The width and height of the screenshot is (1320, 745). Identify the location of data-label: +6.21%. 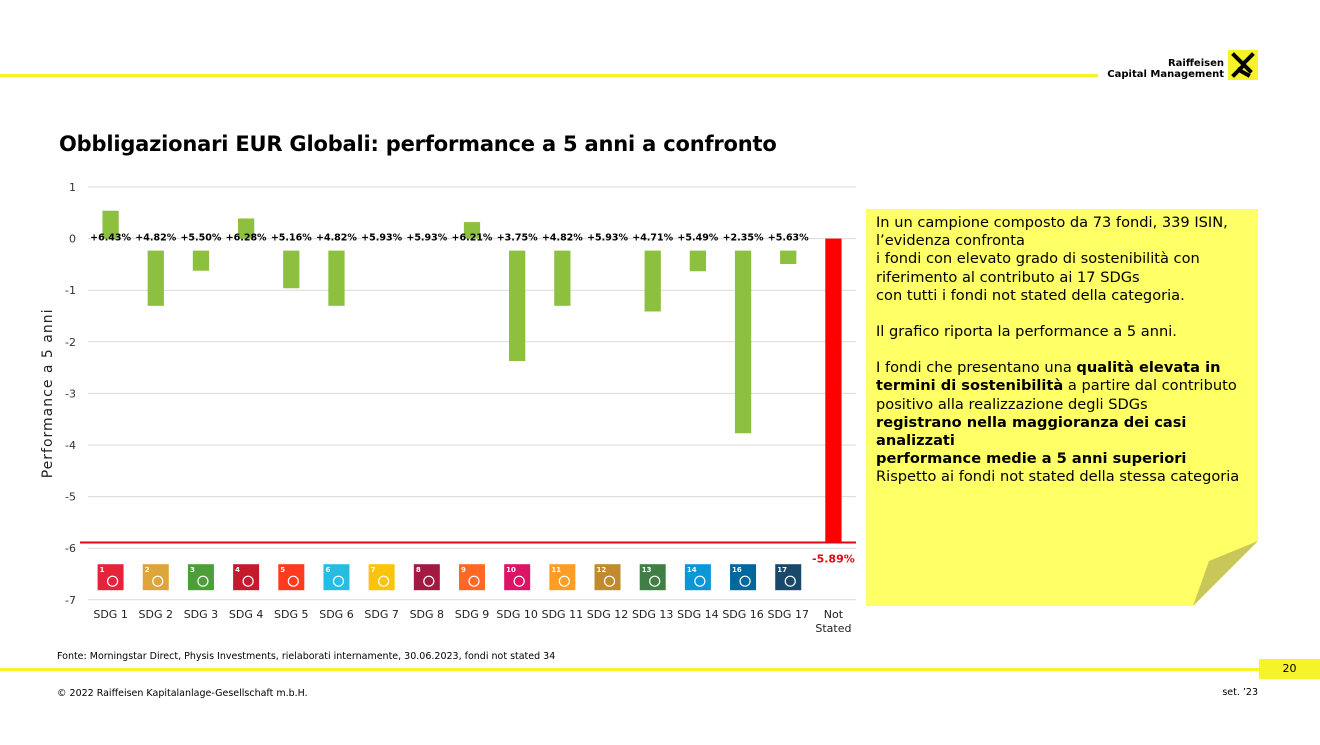
(472, 238).